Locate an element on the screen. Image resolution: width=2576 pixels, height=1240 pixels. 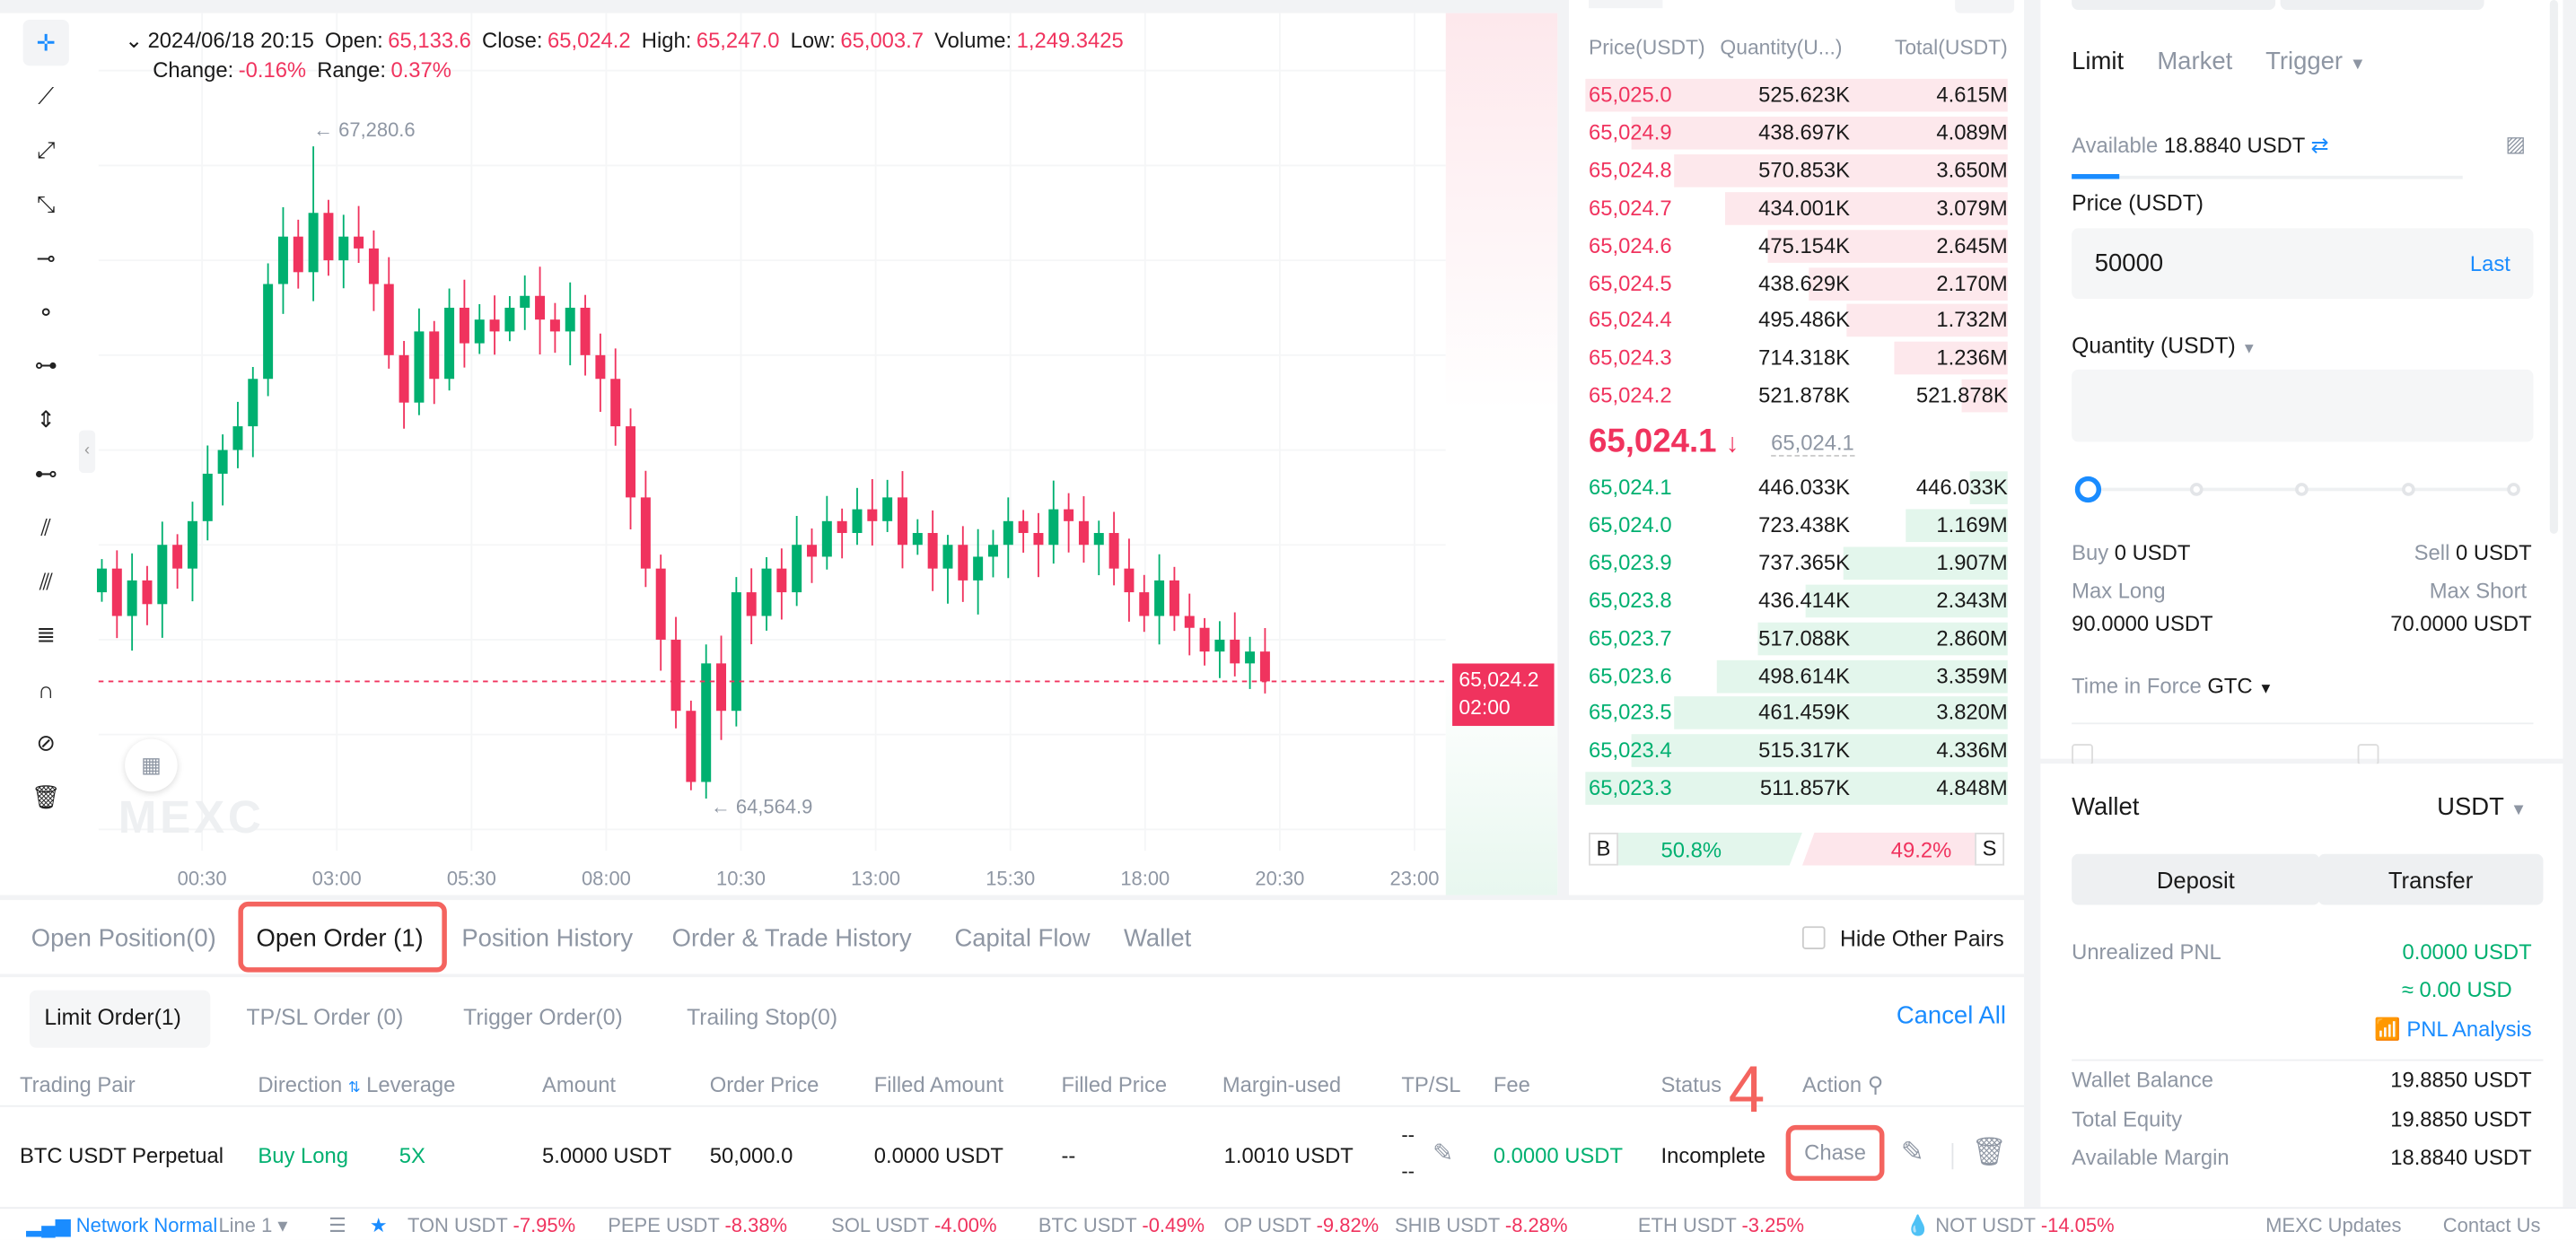
slider-handle is located at coordinates (2088, 489).